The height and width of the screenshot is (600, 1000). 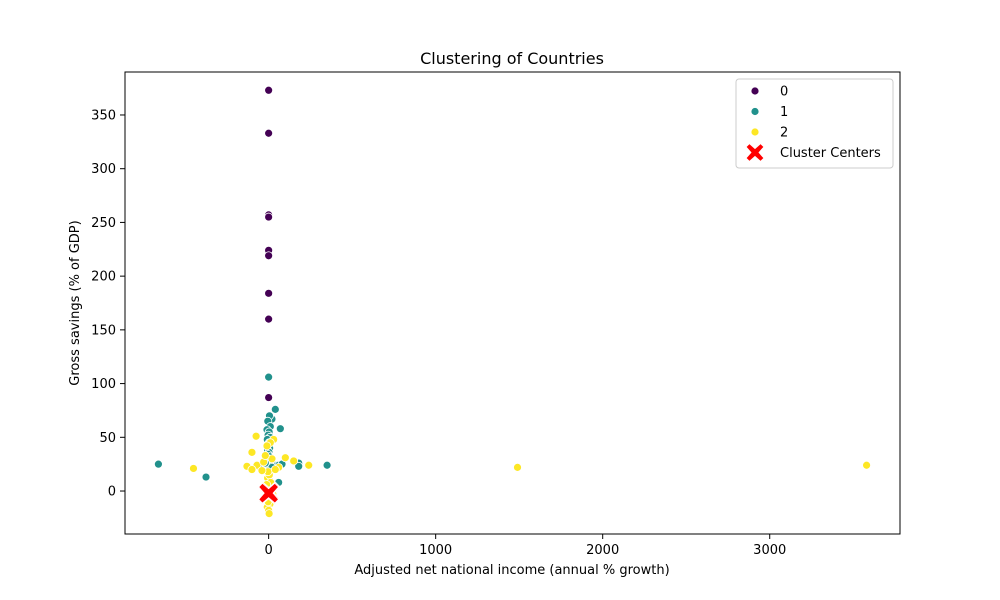 What do you see at coordinates (103, 277) in the screenshot?
I see `y-tick-label: 200` at bounding box center [103, 277].